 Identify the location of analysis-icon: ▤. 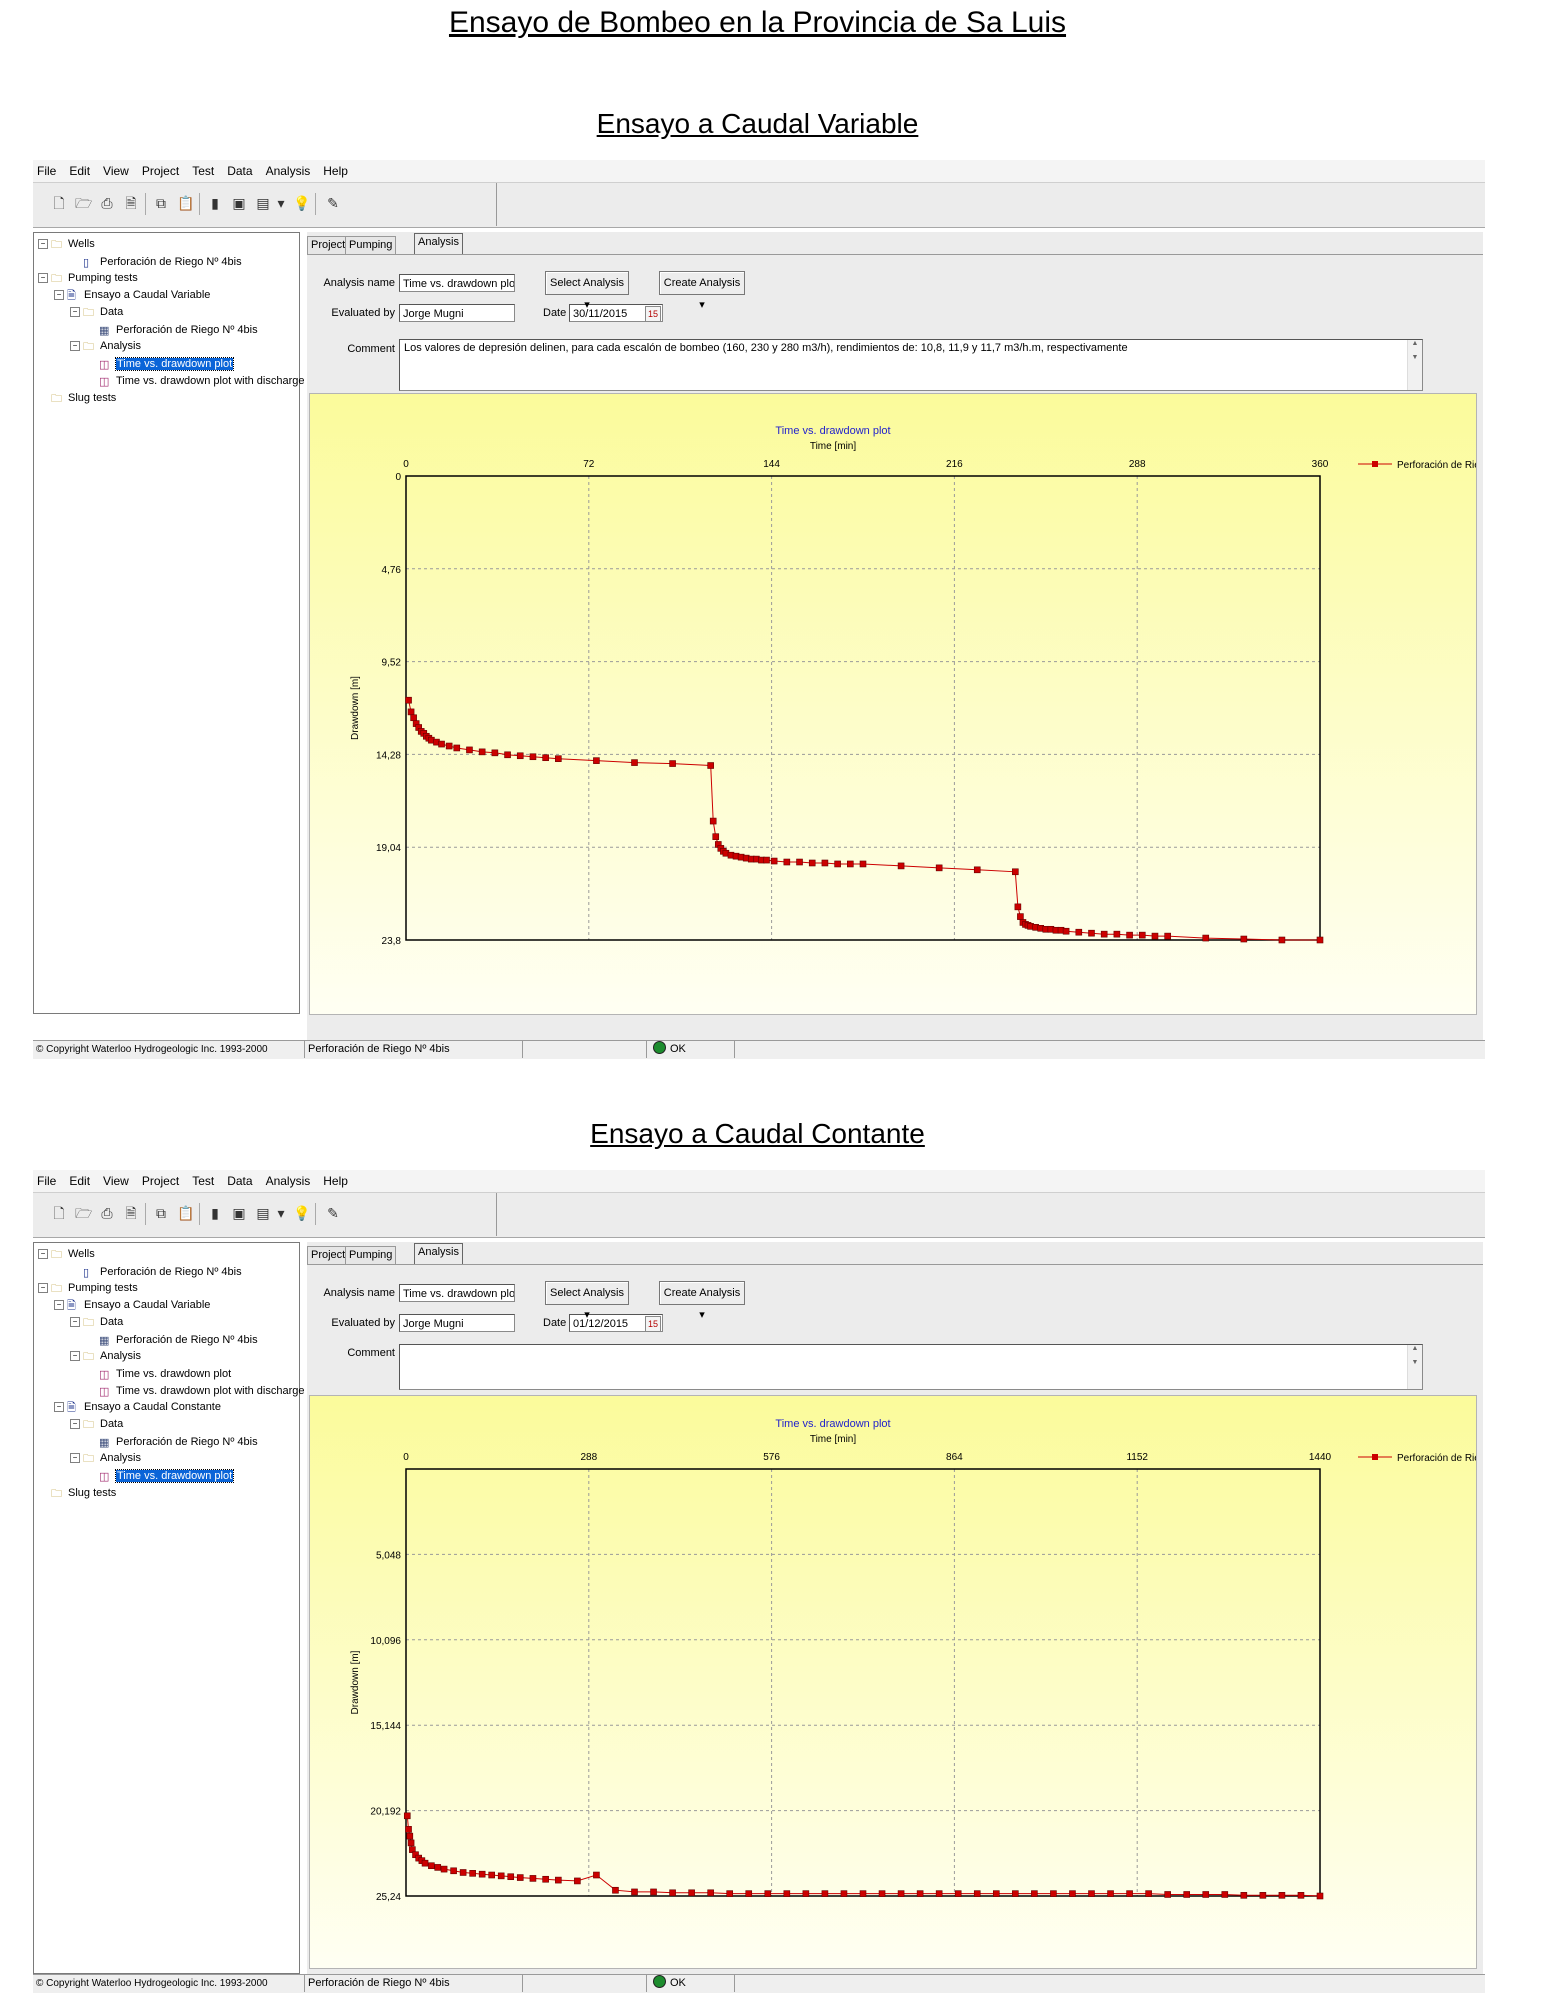
(263, 204).